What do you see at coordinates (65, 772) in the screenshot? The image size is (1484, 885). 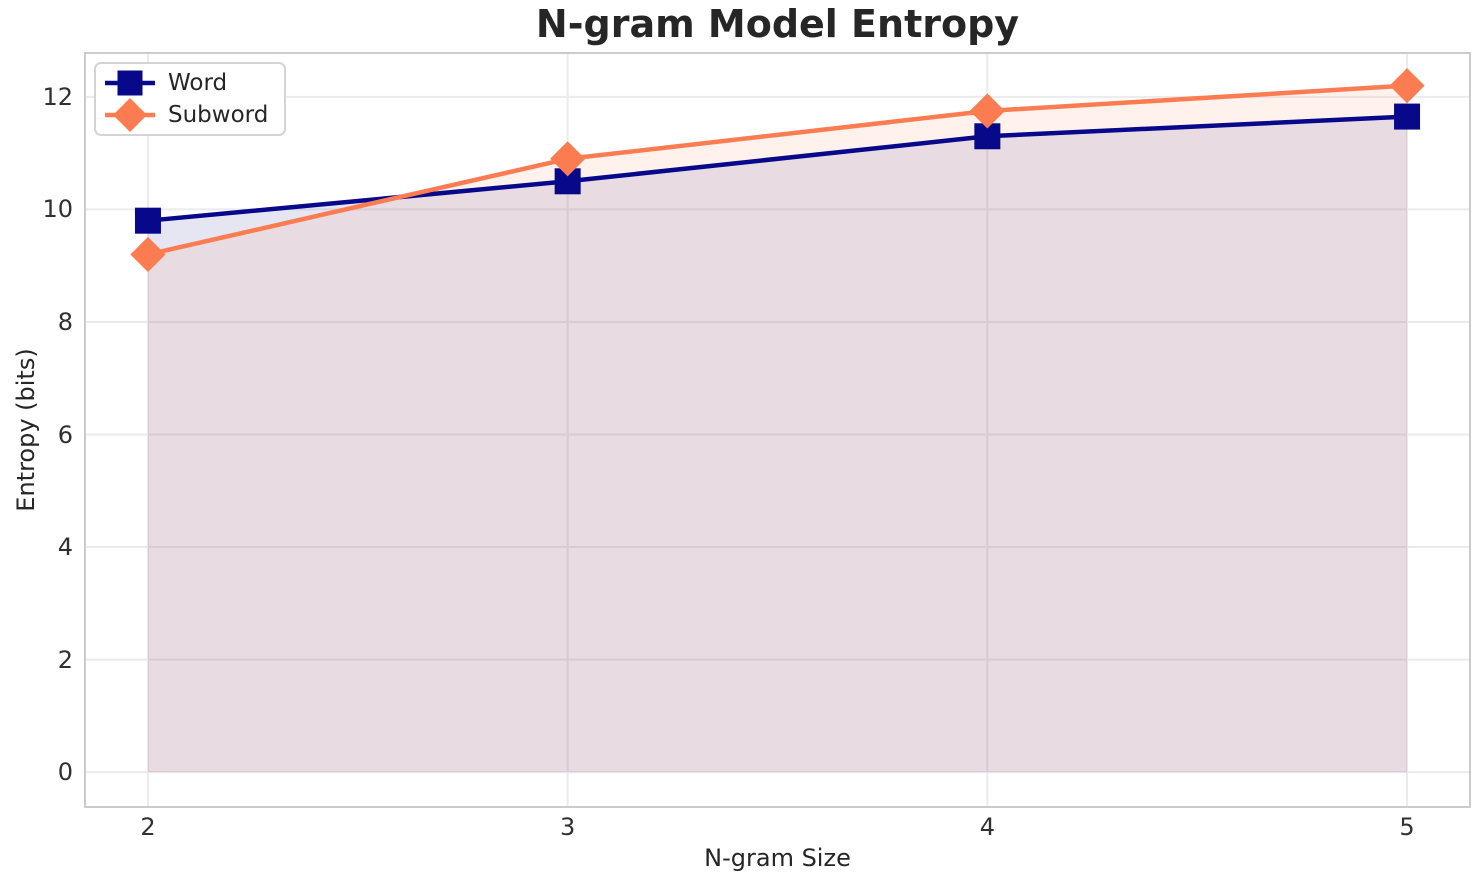 I see `y-tick-label: 0` at bounding box center [65, 772].